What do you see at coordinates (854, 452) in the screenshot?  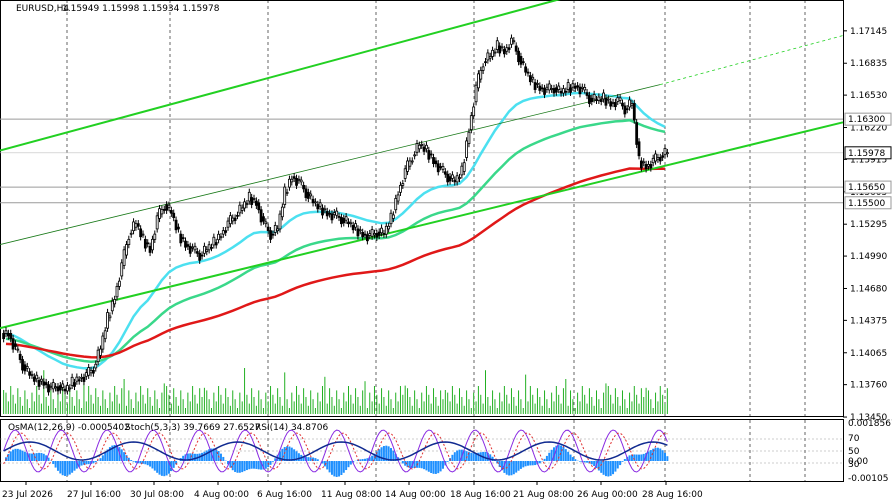 I see `sub-tick-label: 50` at bounding box center [854, 452].